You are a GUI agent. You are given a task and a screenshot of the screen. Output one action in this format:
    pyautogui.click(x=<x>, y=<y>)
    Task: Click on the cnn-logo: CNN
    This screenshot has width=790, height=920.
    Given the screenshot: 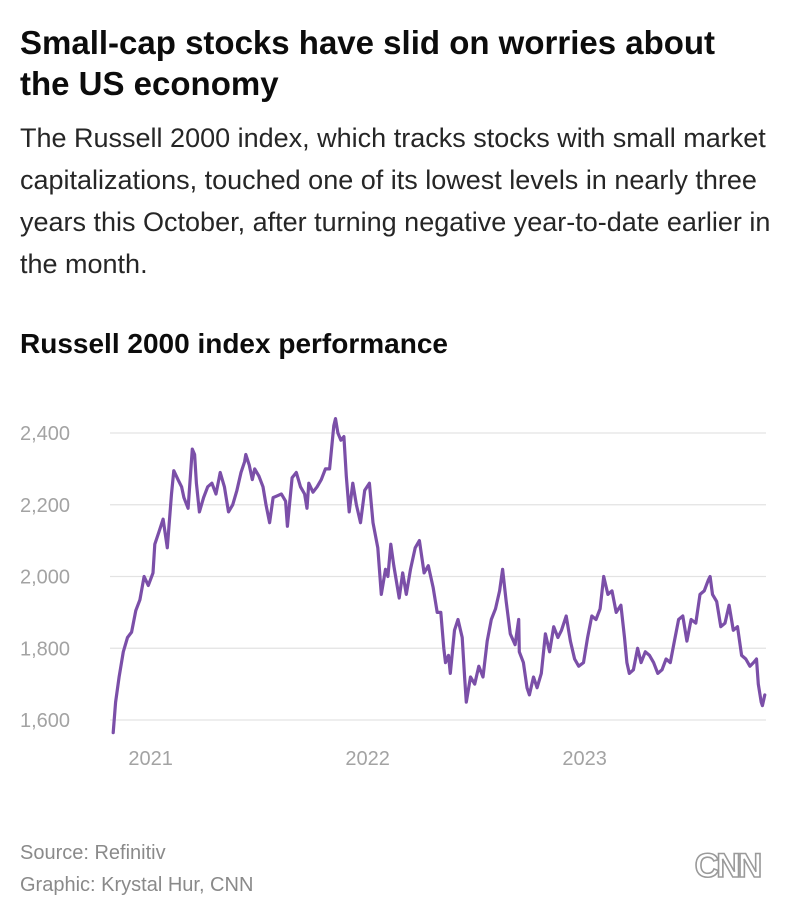 What is the action you would take?
    pyautogui.click(x=729, y=866)
    